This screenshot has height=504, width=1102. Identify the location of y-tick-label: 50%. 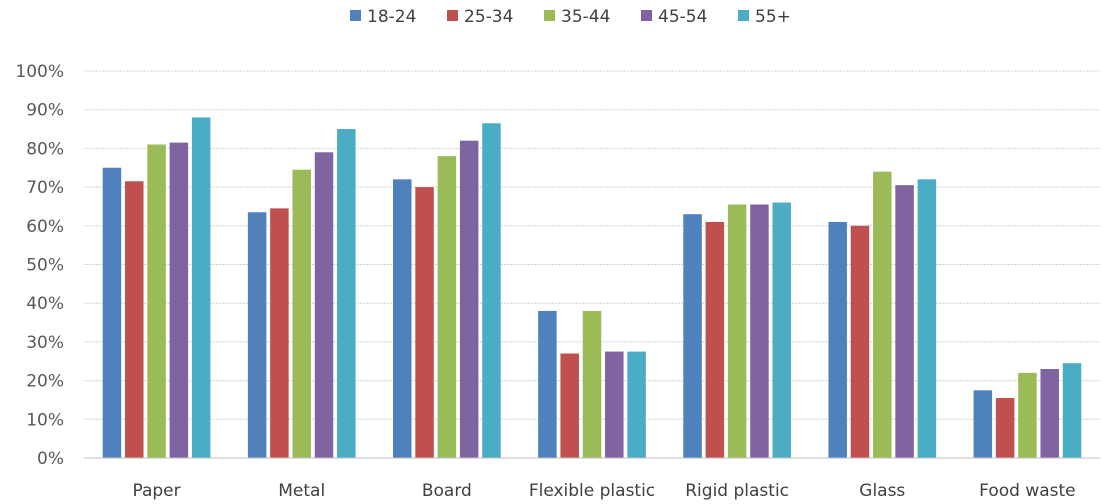
(45, 266).